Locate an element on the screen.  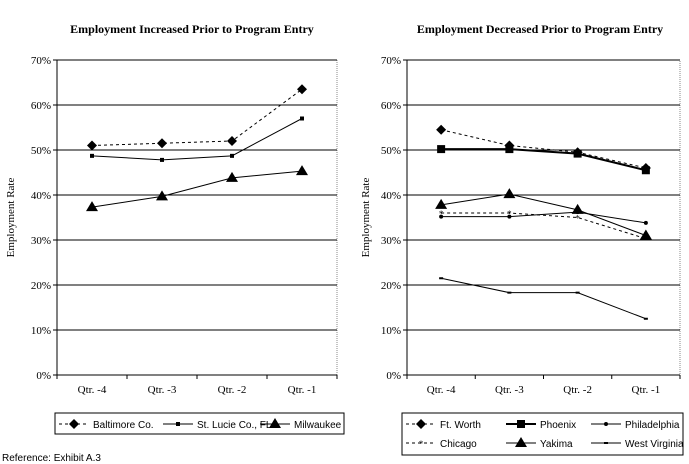
series-chicago: * * * * is located at coordinates (544, 227).